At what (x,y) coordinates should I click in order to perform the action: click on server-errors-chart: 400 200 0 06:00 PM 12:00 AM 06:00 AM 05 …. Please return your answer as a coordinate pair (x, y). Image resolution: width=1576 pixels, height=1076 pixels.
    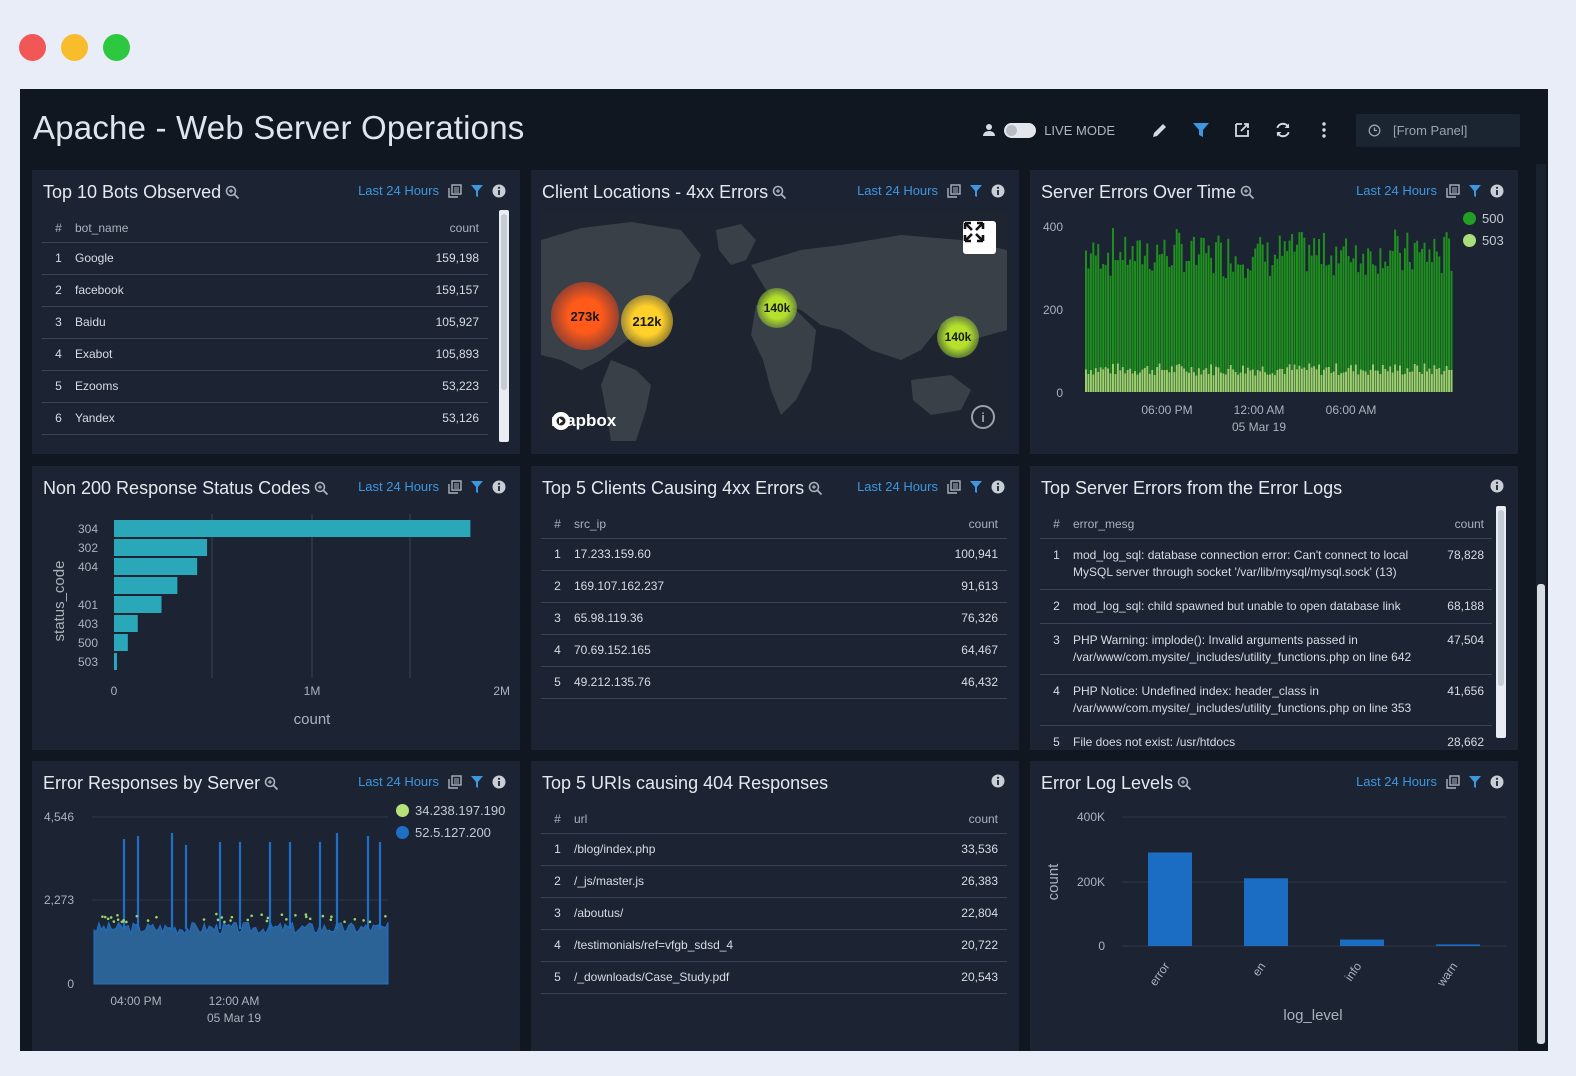
    Looking at the image, I should click on (1274, 312).